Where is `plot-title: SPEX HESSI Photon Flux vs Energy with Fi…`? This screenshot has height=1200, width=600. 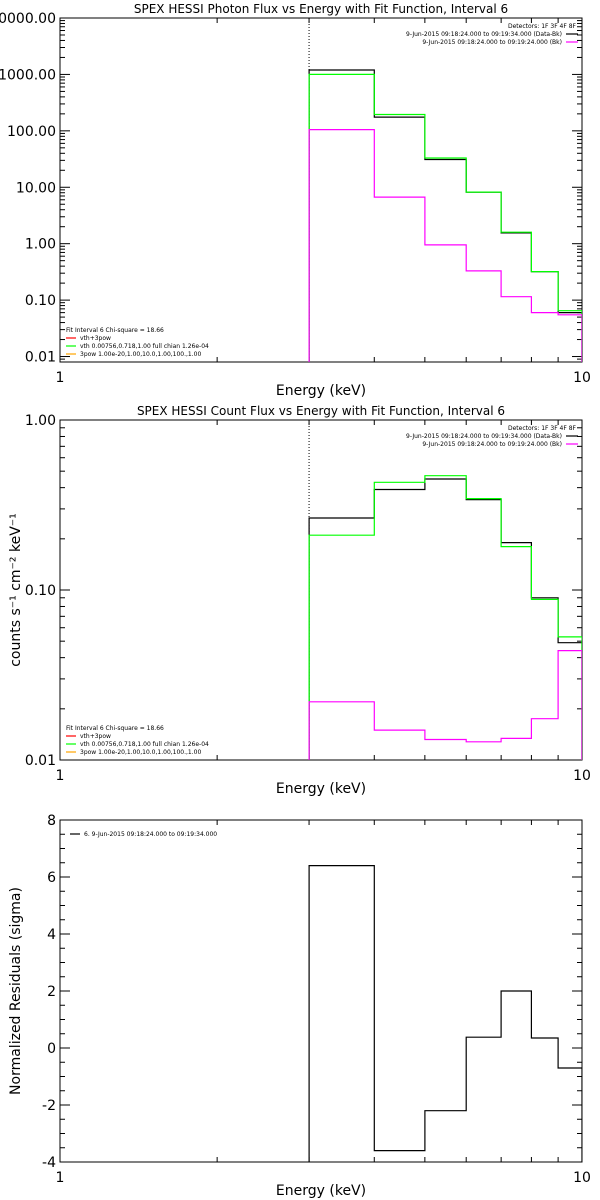 plot-title: SPEX HESSI Photon Flux vs Energy with Fi… is located at coordinates (321, 9).